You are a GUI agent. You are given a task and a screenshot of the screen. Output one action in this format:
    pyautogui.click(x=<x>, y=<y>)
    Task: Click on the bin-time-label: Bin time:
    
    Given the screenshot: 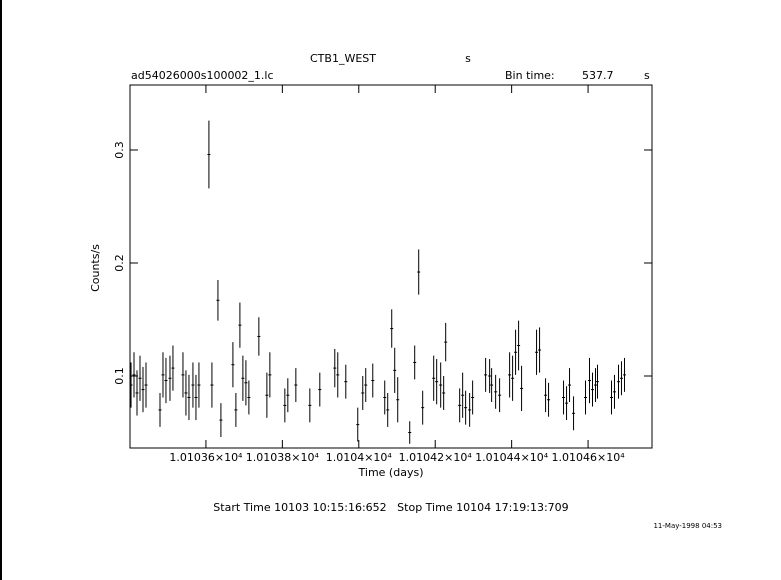 What is the action you would take?
    pyautogui.click(x=530, y=75)
    